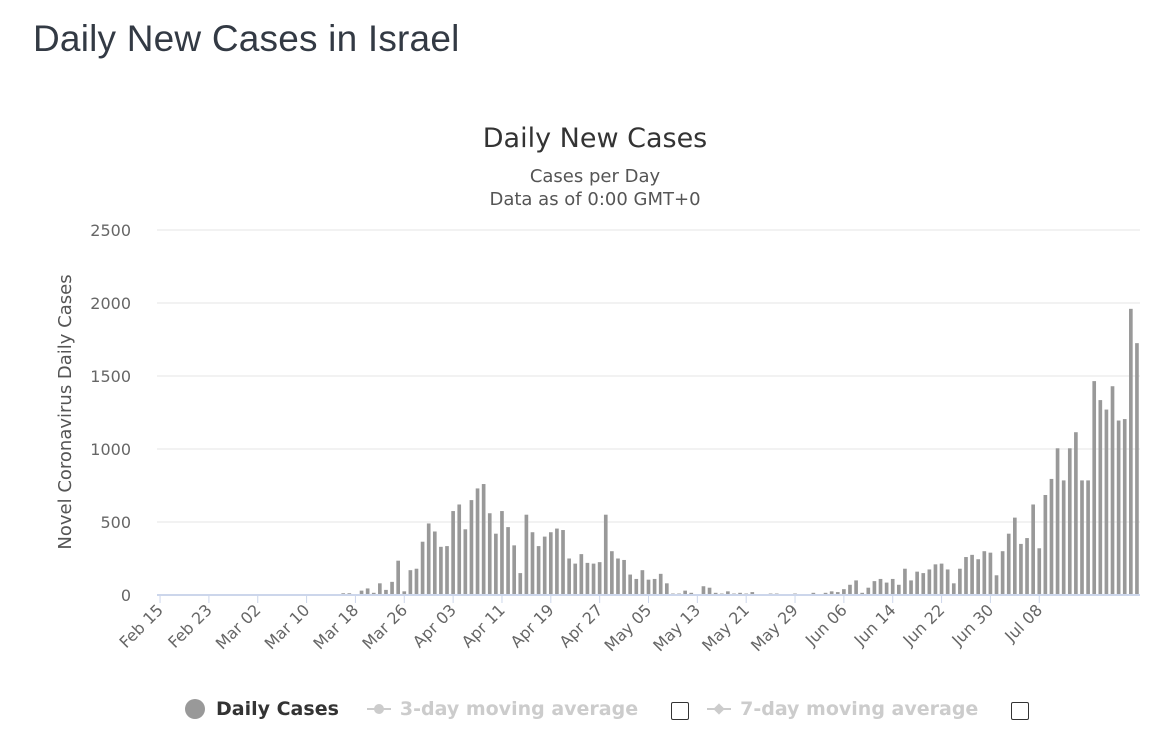 This screenshot has width=1160, height=752. What do you see at coordinates (1020, 711) in the screenshot?
I see `7-day-average-checkbox` at bounding box center [1020, 711].